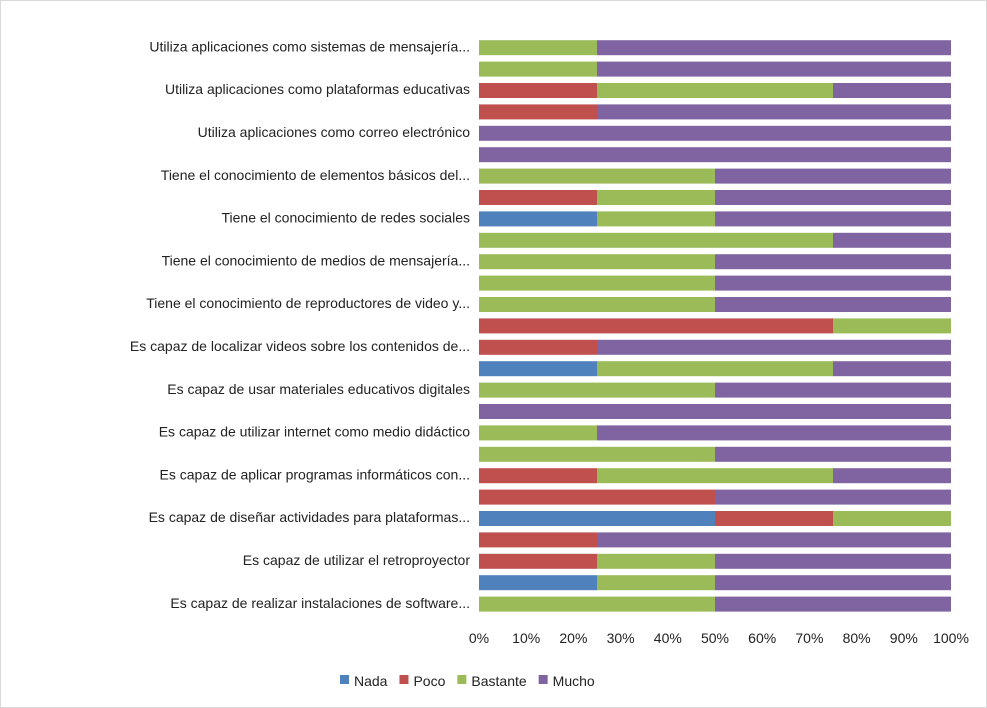 The image size is (987, 708). I want to click on x-tick-label: 90%, so click(904, 638).